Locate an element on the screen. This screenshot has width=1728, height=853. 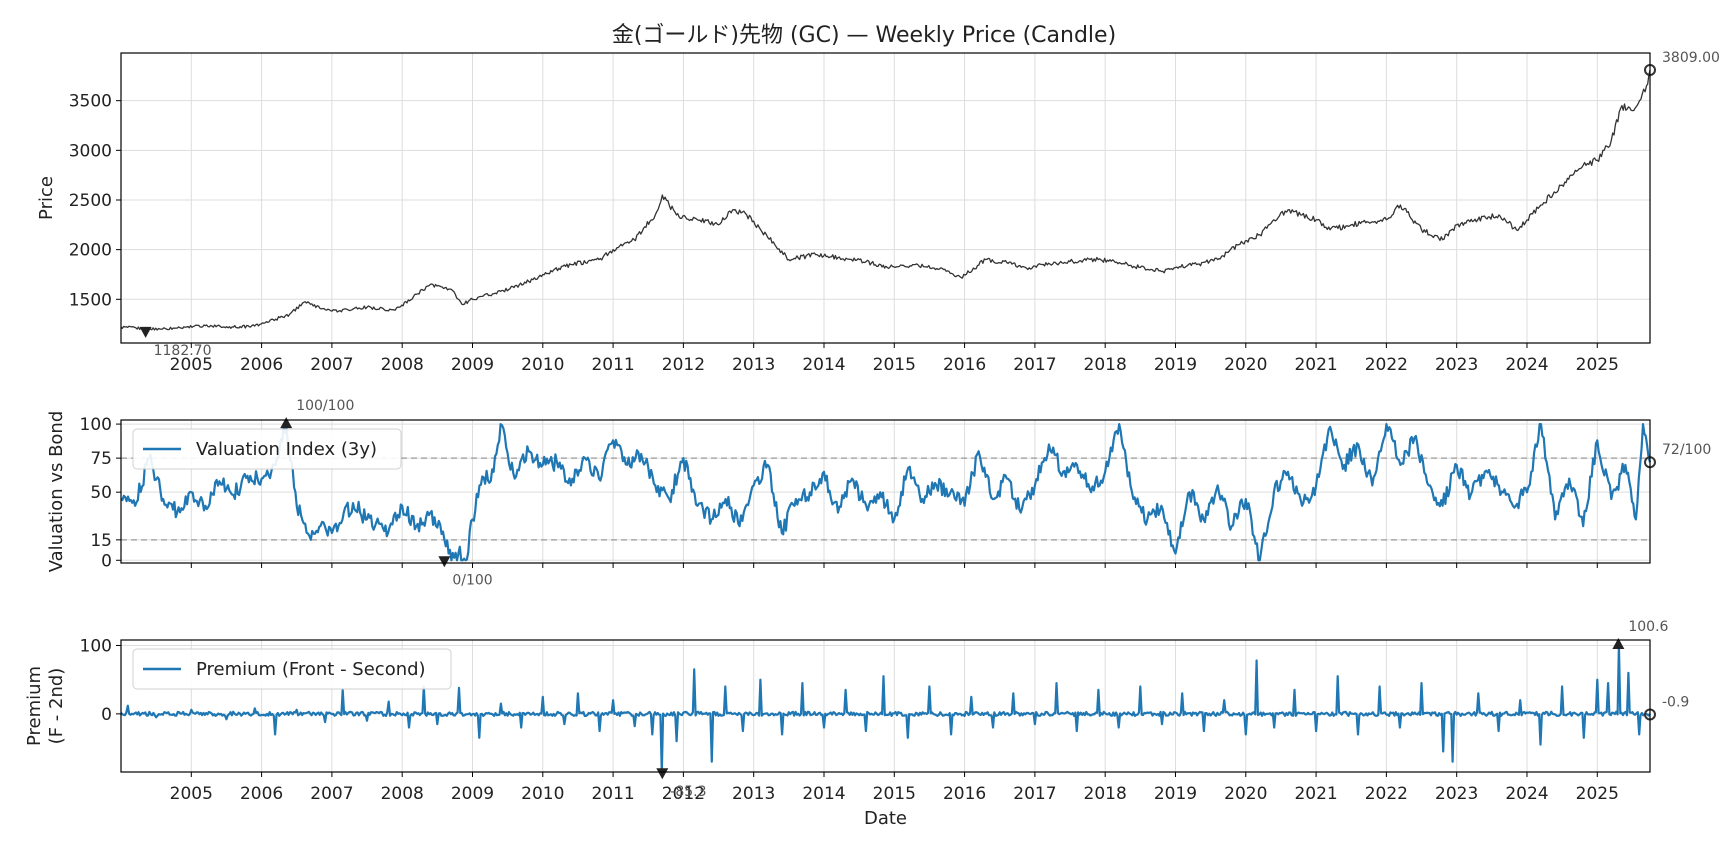
annotation-label: -85.3 is located at coordinates (688, 792).